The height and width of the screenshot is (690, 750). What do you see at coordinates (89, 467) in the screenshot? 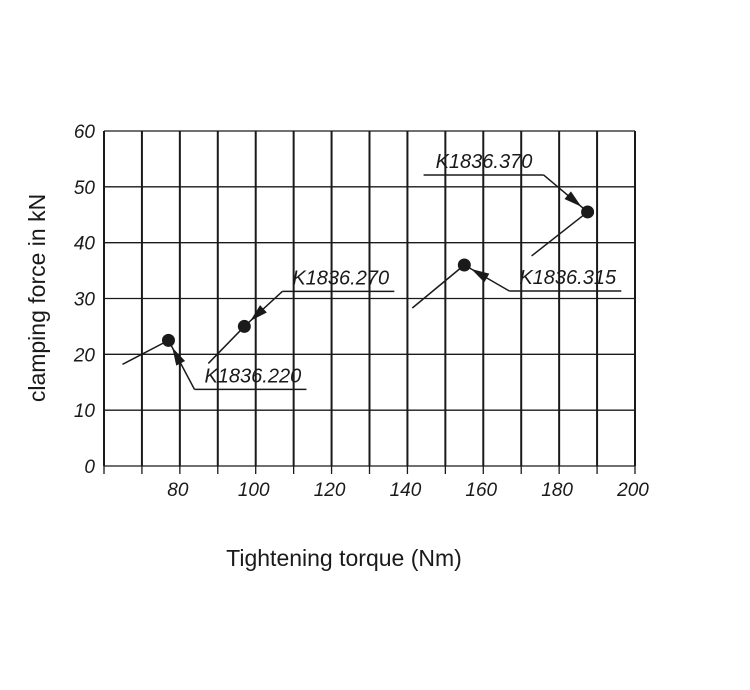
I see `y-tick-label: 0` at bounding box center [89, 467].